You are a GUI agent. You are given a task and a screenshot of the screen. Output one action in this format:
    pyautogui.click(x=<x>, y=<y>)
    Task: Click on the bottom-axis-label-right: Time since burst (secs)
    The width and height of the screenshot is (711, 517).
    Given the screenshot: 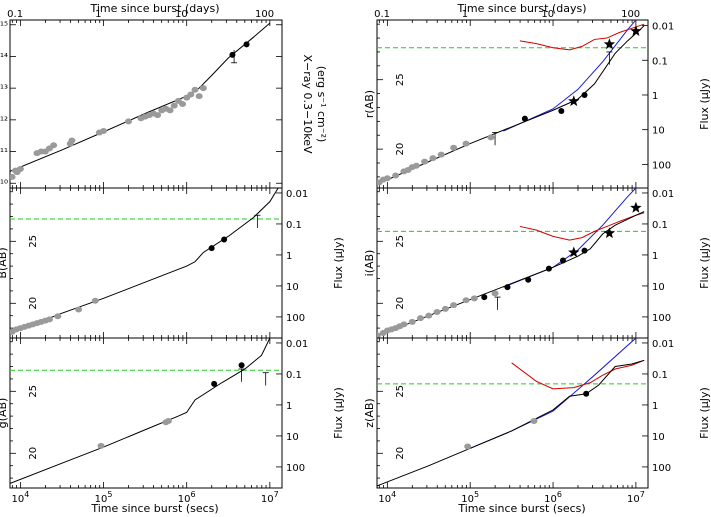 What is the action you would take?
    pyautogui.click(x=521, y=508)
    